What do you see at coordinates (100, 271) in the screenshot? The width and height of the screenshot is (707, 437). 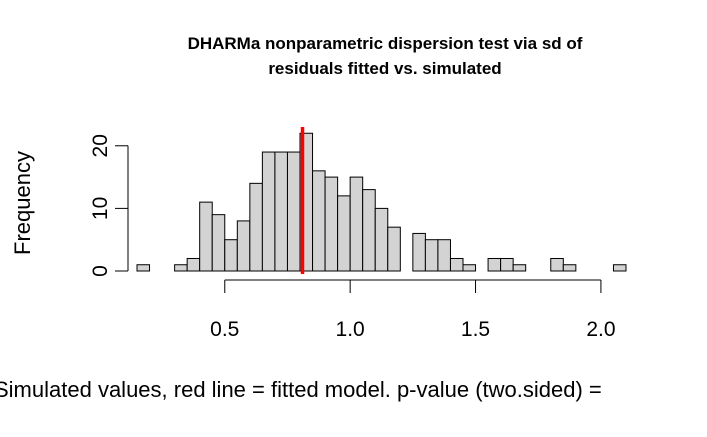 I see `y-tick-label: 0` at bounding box center [100, 271].